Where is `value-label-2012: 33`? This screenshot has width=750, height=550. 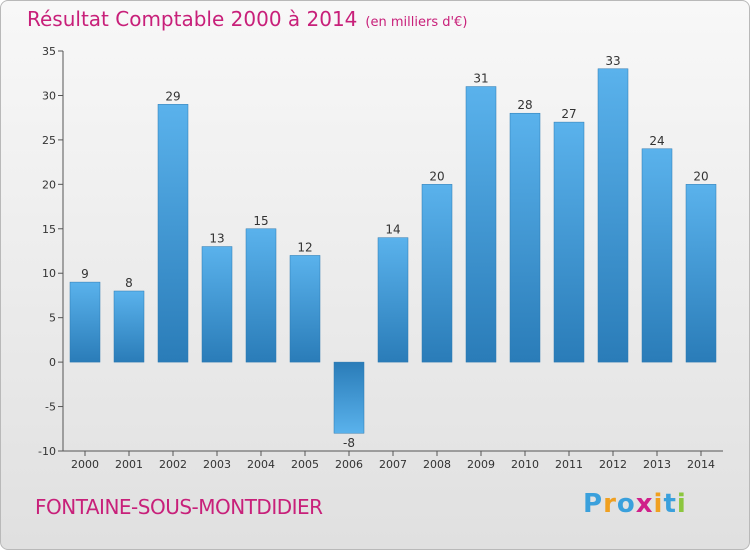 value-label-2012: 33 is located at coordinates (612, 61).